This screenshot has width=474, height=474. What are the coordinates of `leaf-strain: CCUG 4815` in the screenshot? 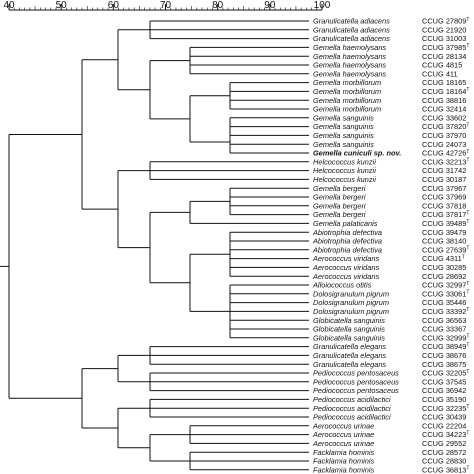 It's located at (442, 65).